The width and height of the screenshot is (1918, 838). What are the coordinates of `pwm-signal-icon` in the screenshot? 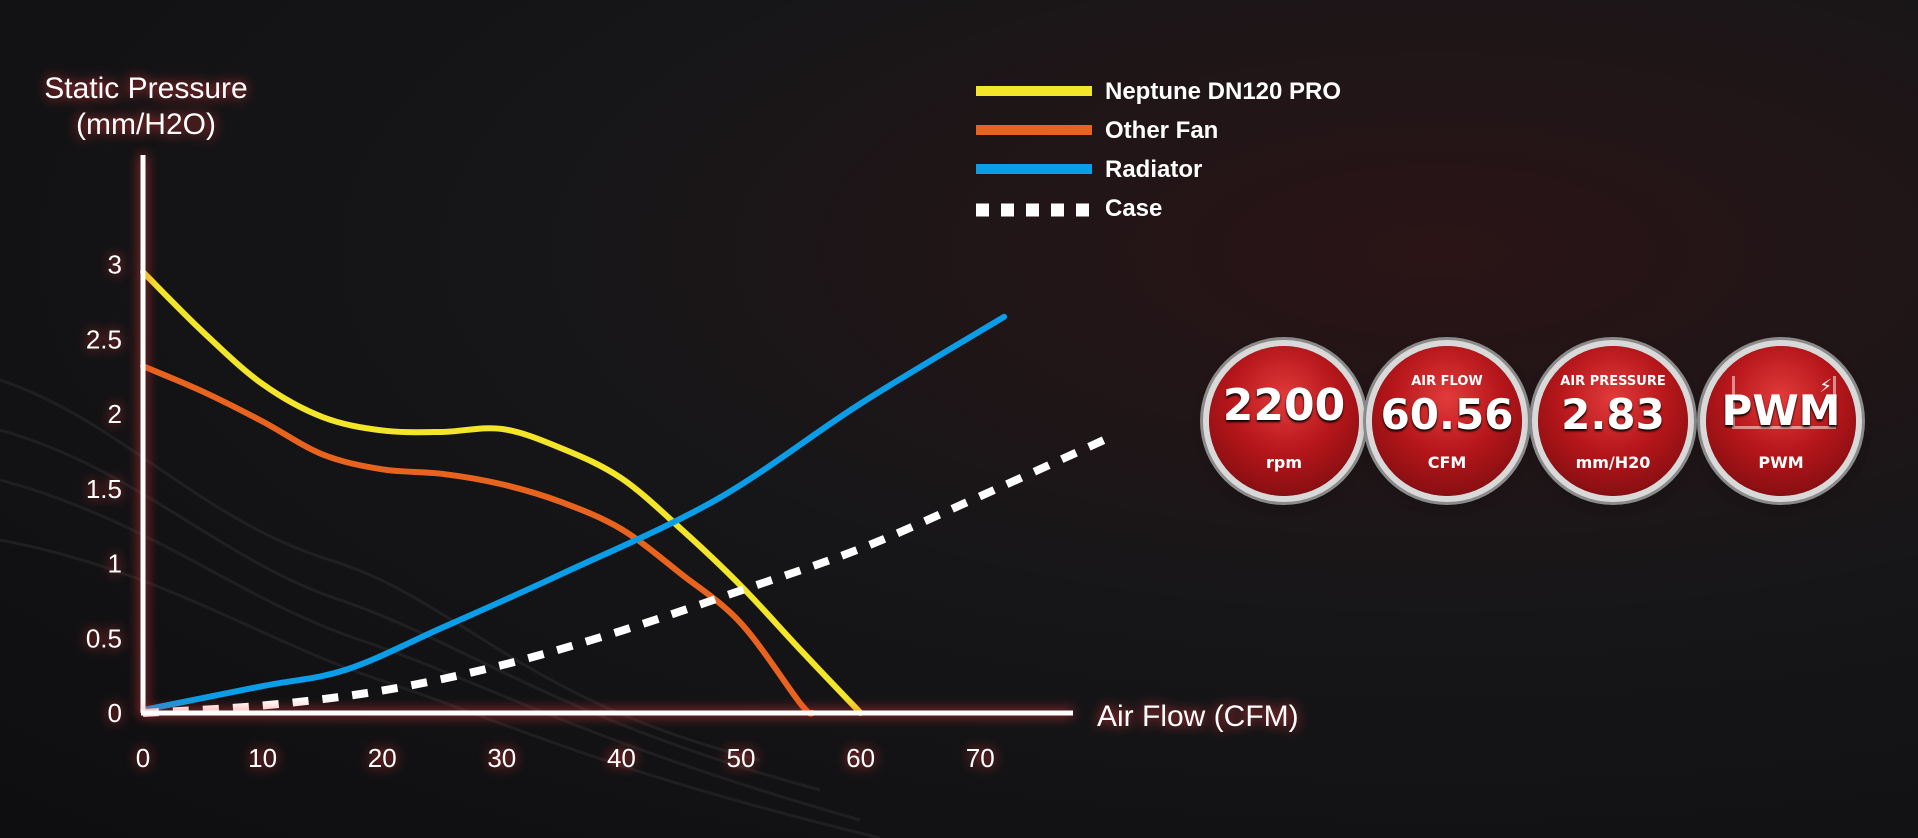 It's located at (1784, 402).